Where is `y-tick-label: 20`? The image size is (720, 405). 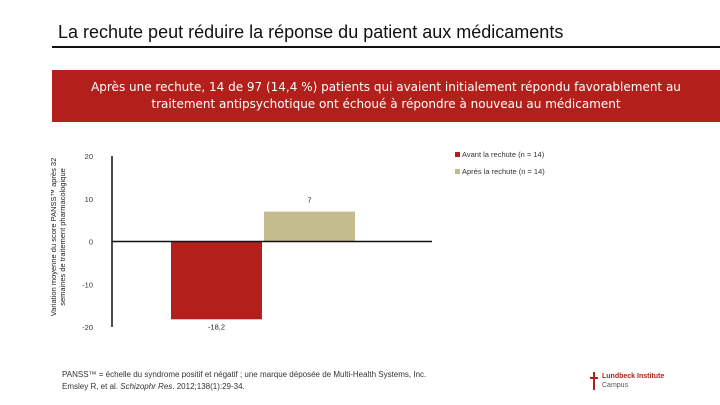 y-tick-label: 20 is located at coordinates (89, 156).